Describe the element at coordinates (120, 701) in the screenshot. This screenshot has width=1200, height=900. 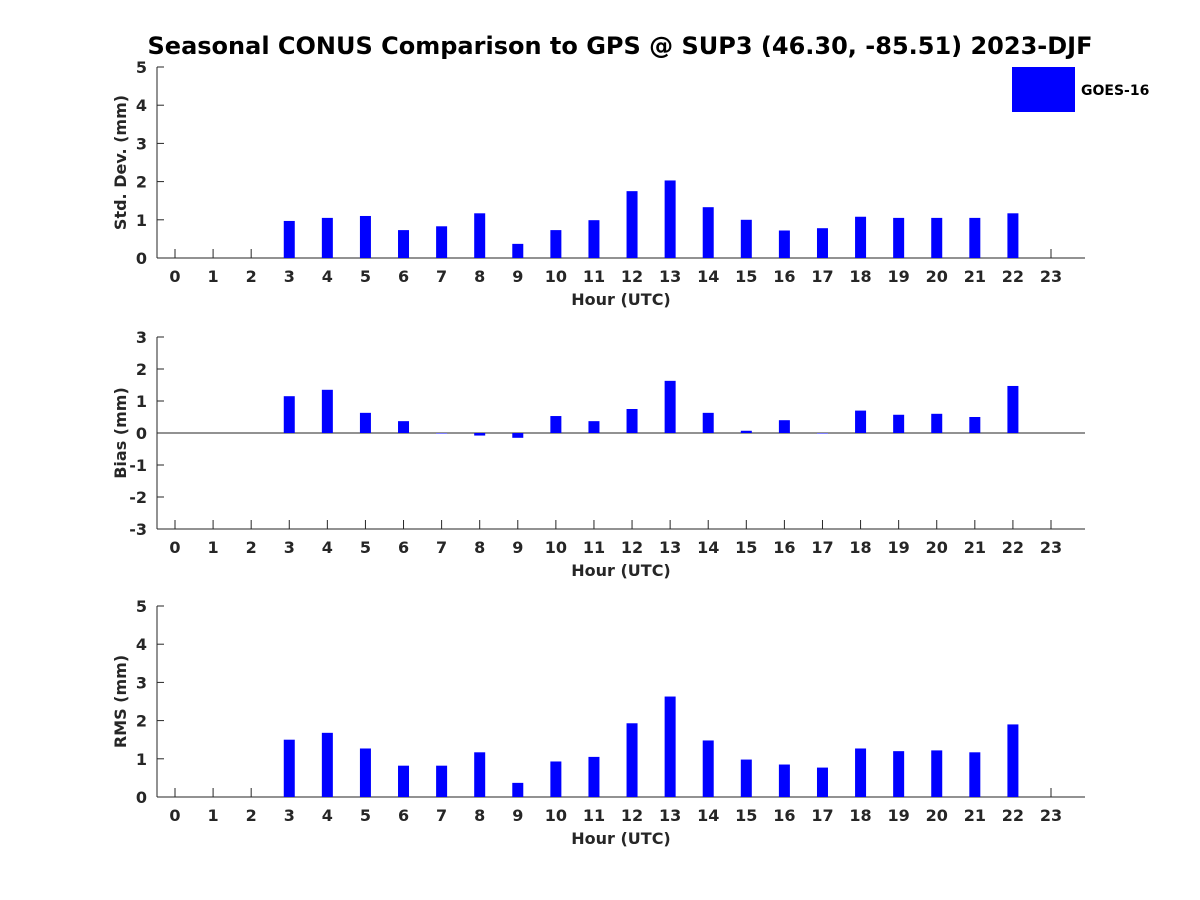
I see `y-axis-label: RMS (mm)` at that location.